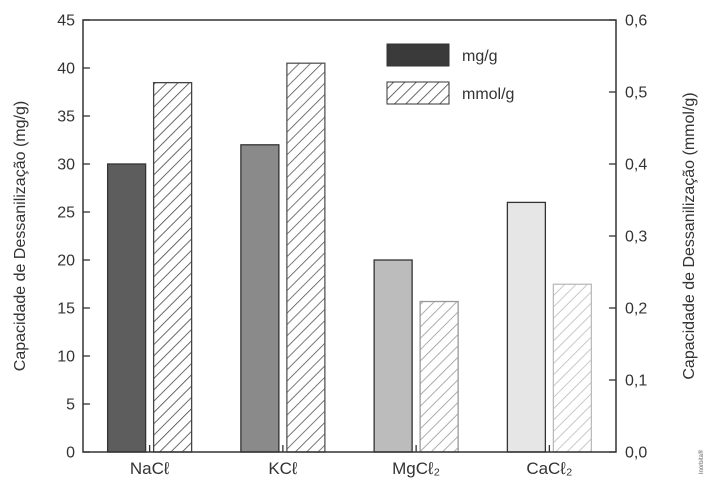  I want to click on legend-label-mg-g: mg/g, so click(480, 56).